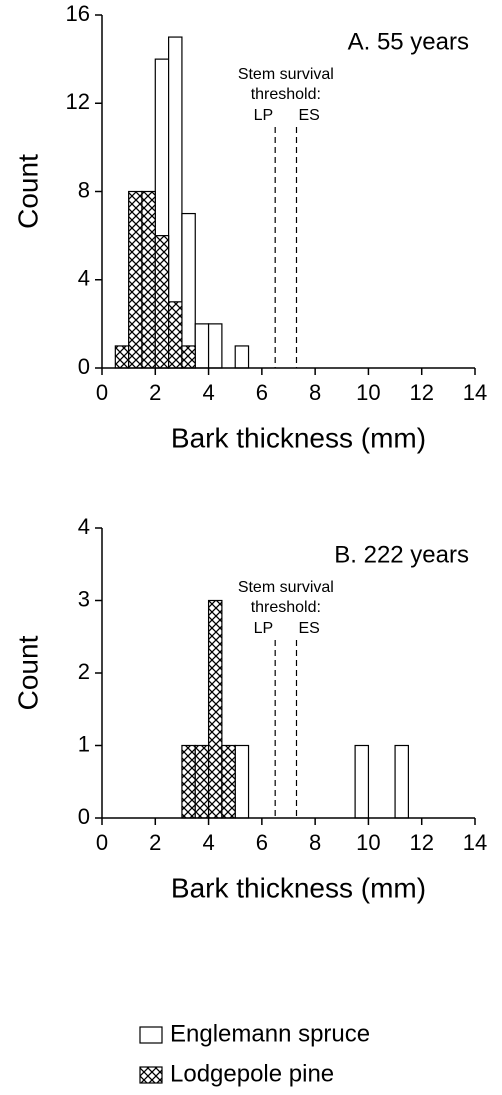 The width and height of the screenshot is (502, 1095). I want to click on y-tick-label: 16, so click(78, 13).